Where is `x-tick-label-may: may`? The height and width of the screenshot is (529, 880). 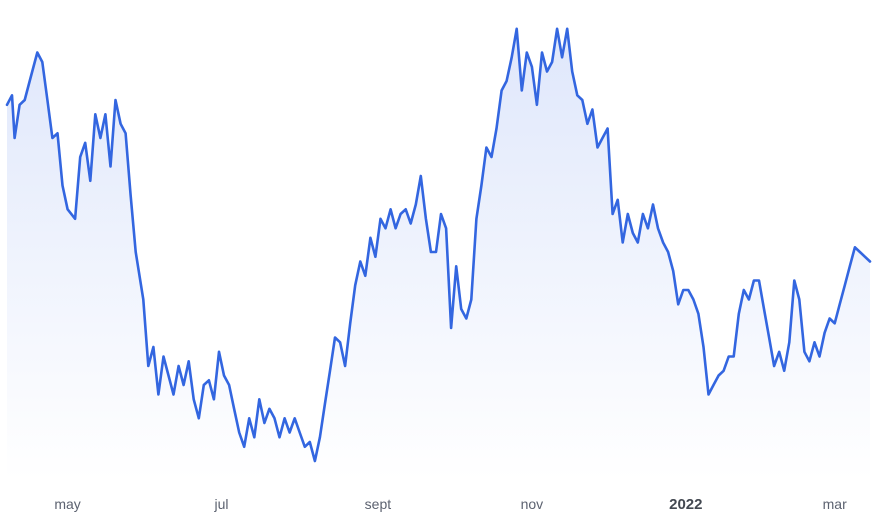 x-tick-label-may: may is located at coordinates (67, 504).